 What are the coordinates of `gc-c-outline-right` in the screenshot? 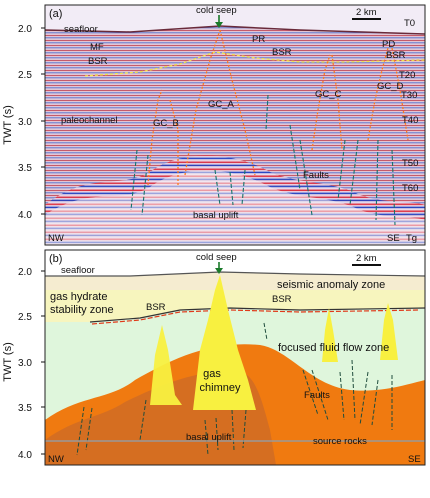 It's located at (337, 102).